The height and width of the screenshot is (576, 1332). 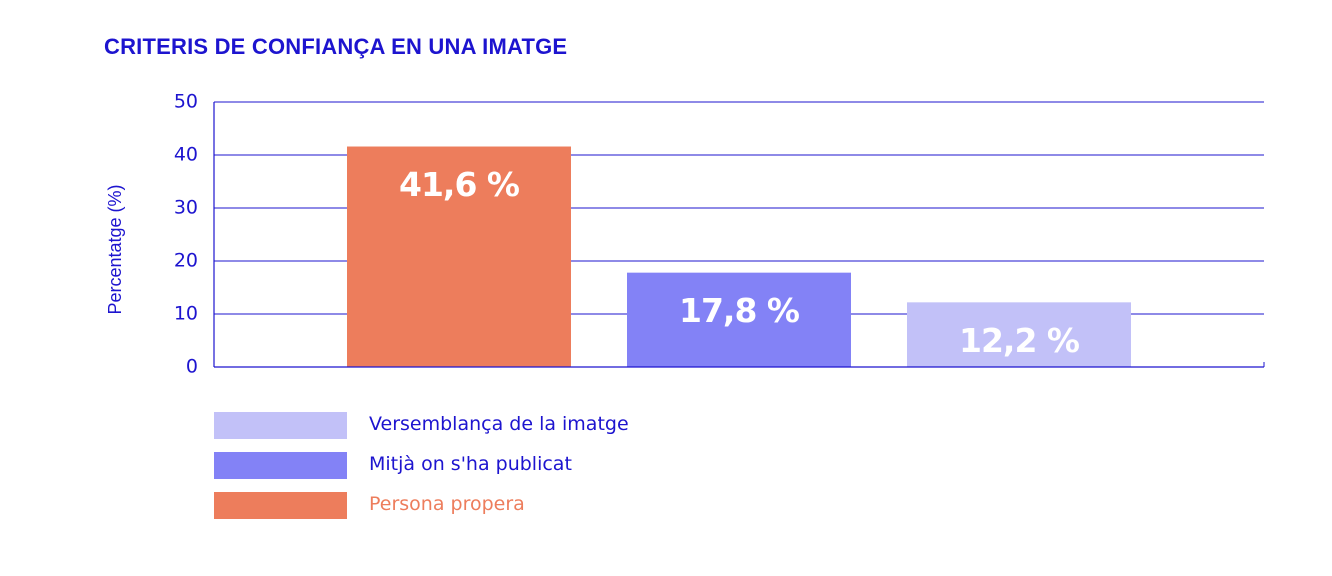 I want to click on legend-swatch-versemblanca, so click(x=280, y=425).